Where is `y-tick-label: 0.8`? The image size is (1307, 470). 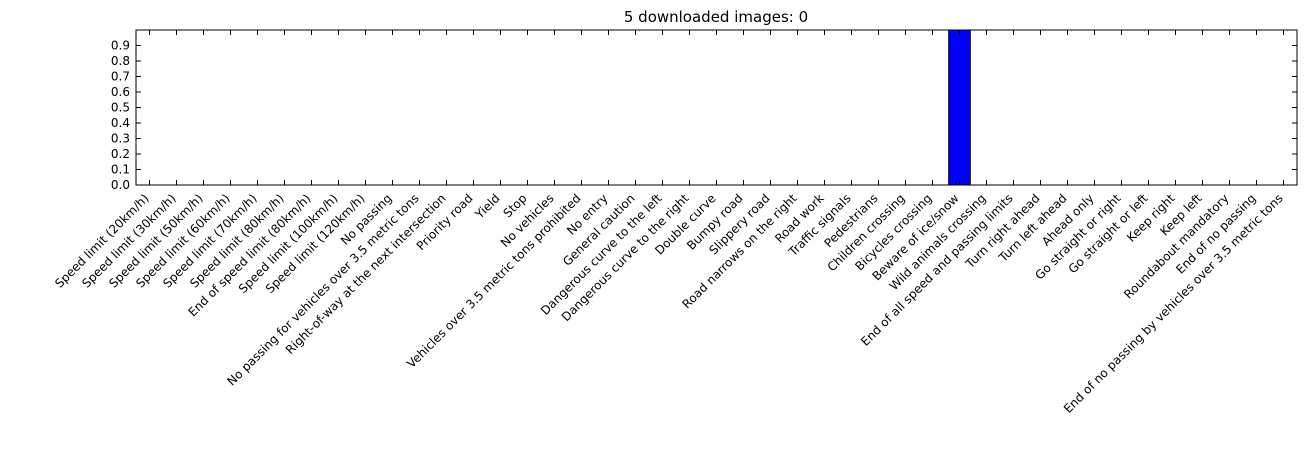 y-tick-label: 0.8 is located at coordinates (120, 61).